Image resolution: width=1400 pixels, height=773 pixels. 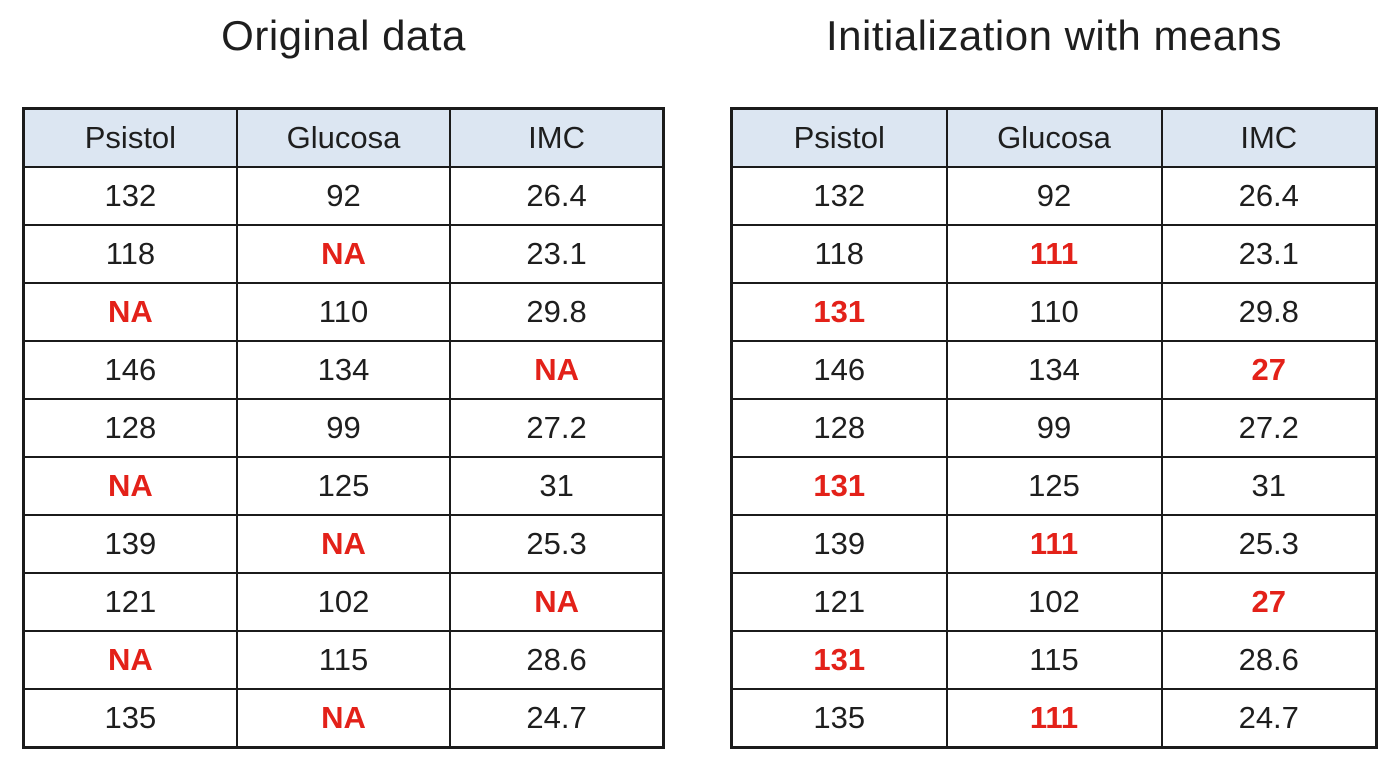 I want to click on table-row: NA 125 31, so click(x=343, y=486).